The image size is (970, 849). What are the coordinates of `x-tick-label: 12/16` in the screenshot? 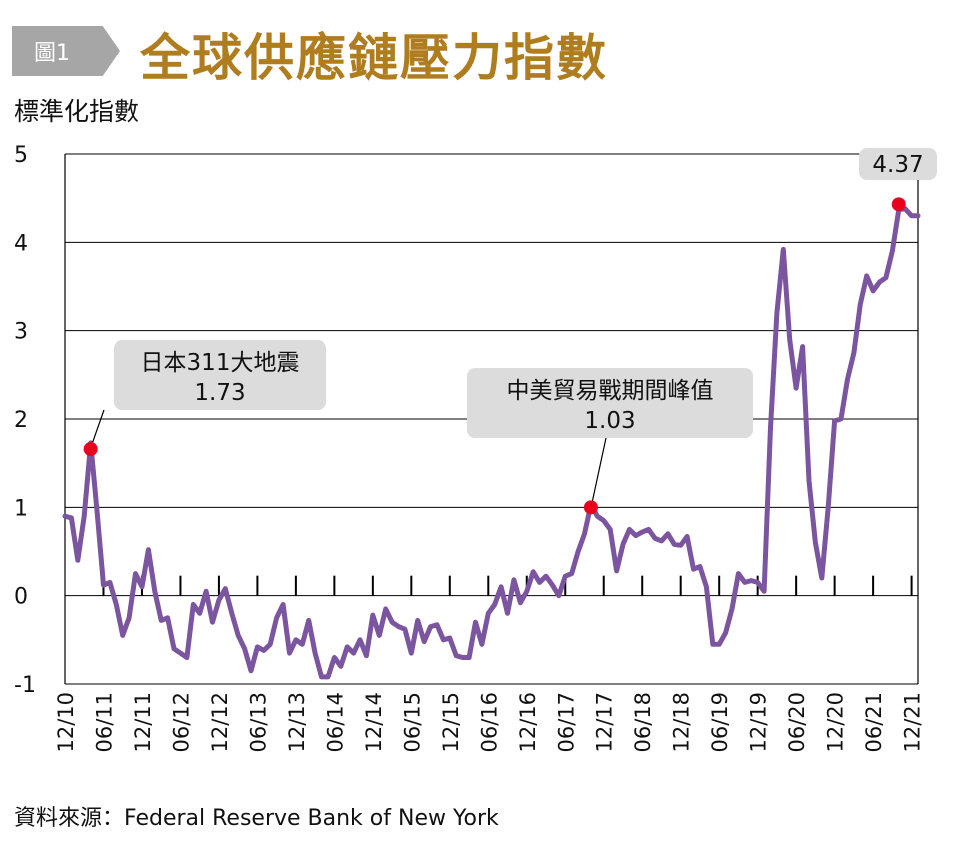 It's located at (528, 722).